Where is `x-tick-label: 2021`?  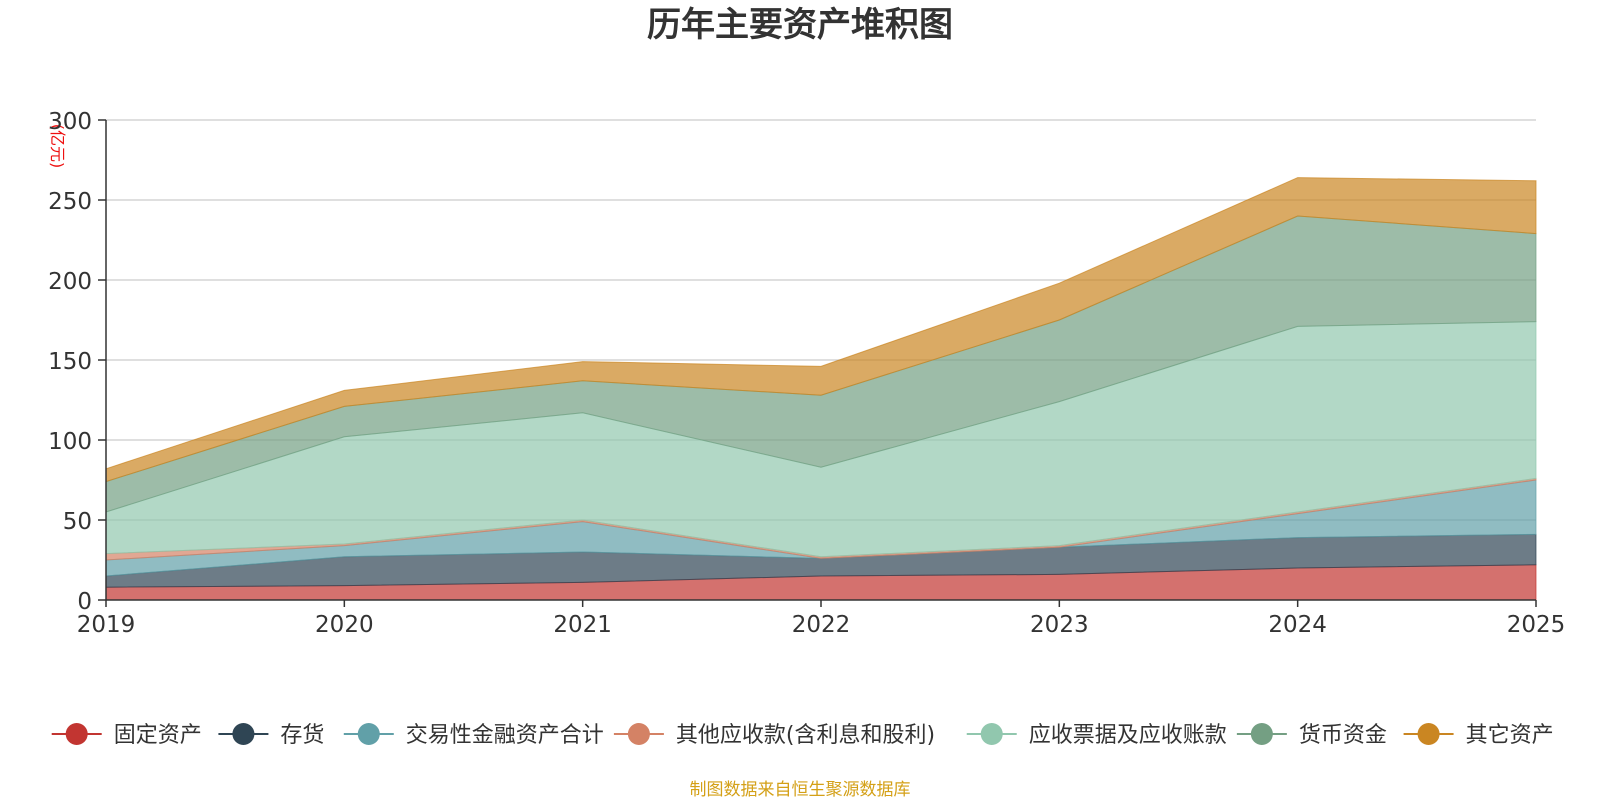
x-tick-label: 2021 is located at coordinates (582, 625).